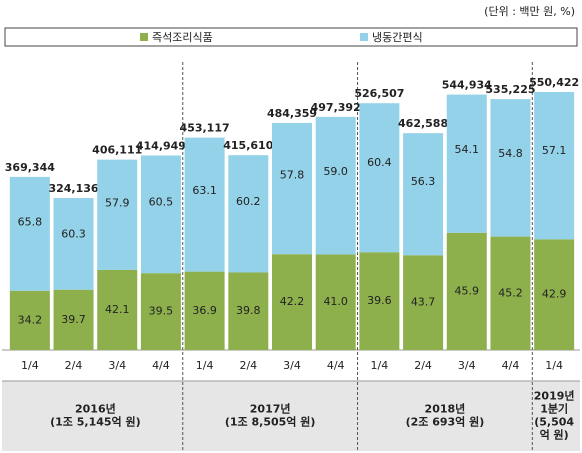 This screenshot has width=582, height=453. Describe the element at coordinates (205, 128) in the screenshot. I see `total-label: 453,117` at that location.